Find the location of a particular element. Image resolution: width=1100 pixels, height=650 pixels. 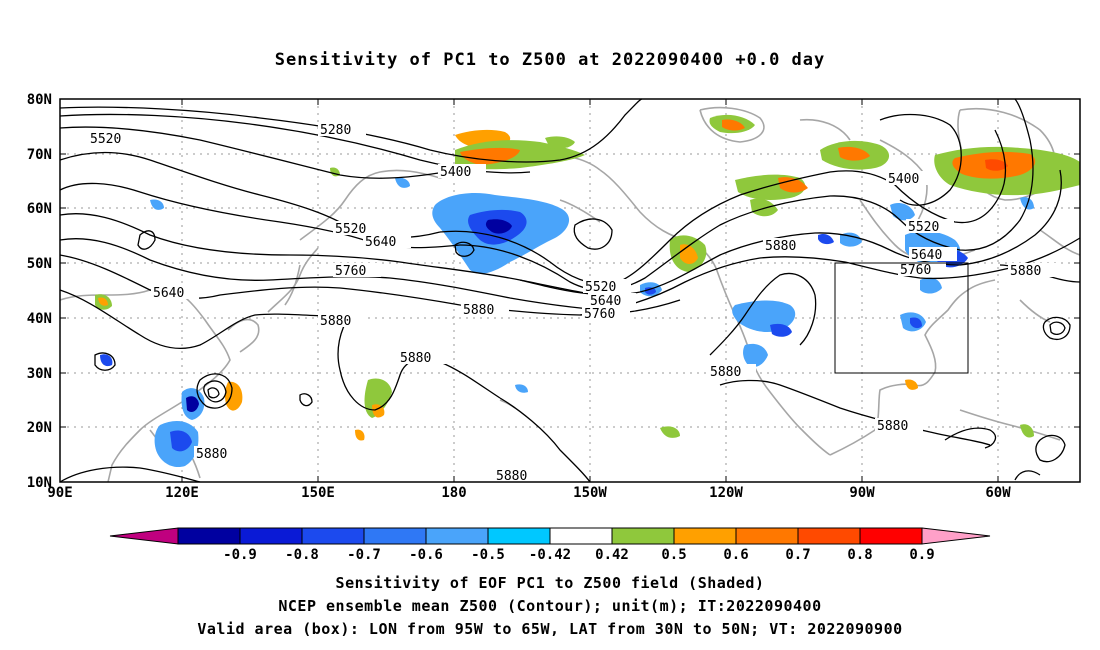

colorbar-tick-label: 0.5 is located at coordinates (673, 555).